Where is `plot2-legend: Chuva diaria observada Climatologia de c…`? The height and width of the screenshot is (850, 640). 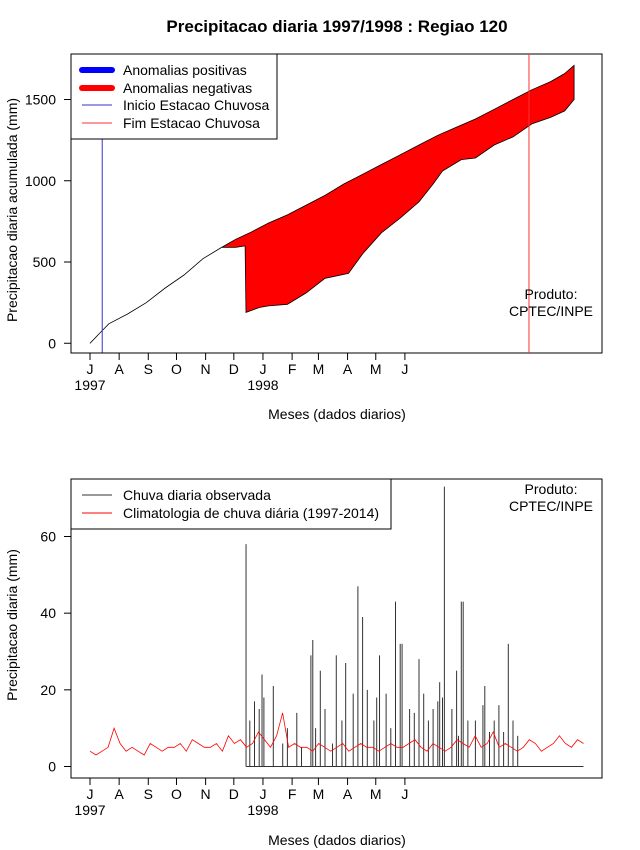 plot2-legend: Chuva diaria observada Climatologia de c… is located at coordinates (231, 504).